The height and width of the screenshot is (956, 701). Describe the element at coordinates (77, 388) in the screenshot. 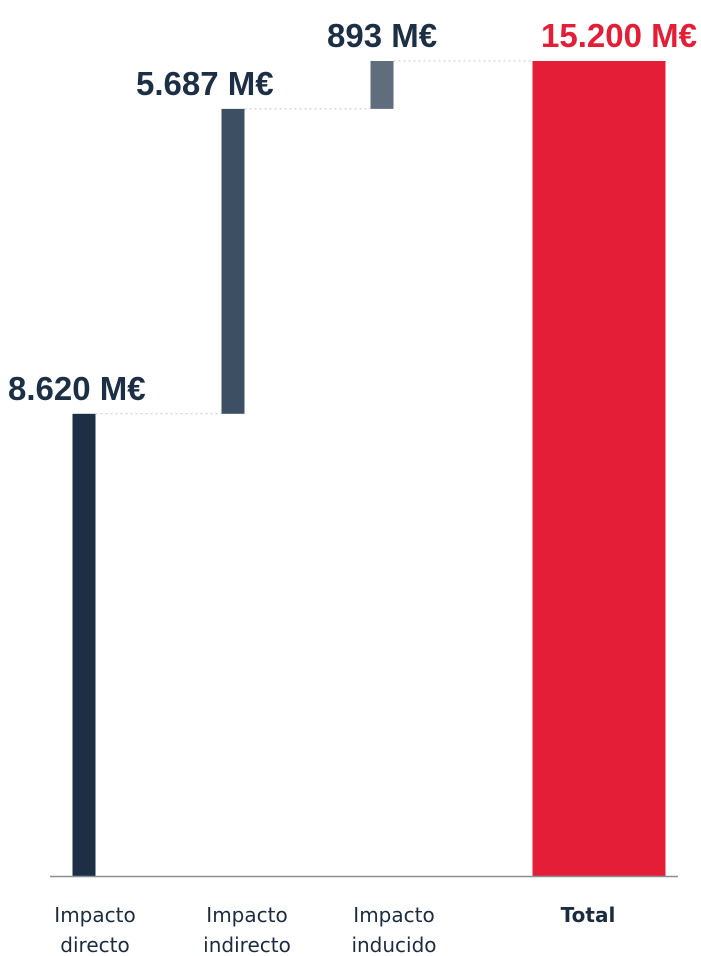

I see `value-label-1: 8.620 M€` at that location.